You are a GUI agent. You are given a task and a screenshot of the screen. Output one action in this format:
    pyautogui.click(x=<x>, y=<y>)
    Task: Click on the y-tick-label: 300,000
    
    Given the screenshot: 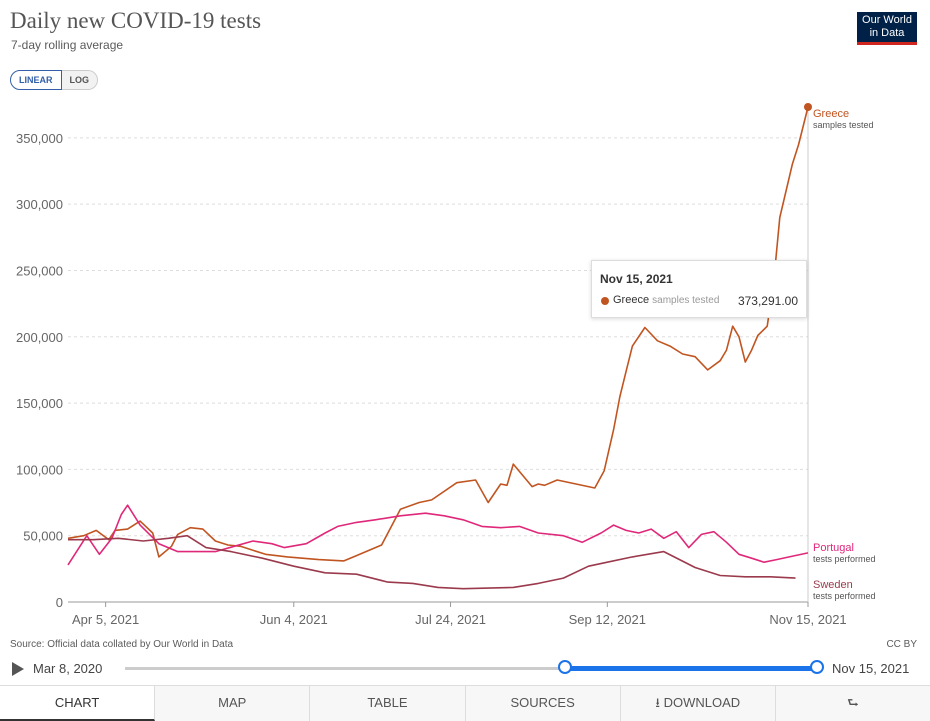 What is the action you would take?
    pyautogui.click(x=39, y=204)
    